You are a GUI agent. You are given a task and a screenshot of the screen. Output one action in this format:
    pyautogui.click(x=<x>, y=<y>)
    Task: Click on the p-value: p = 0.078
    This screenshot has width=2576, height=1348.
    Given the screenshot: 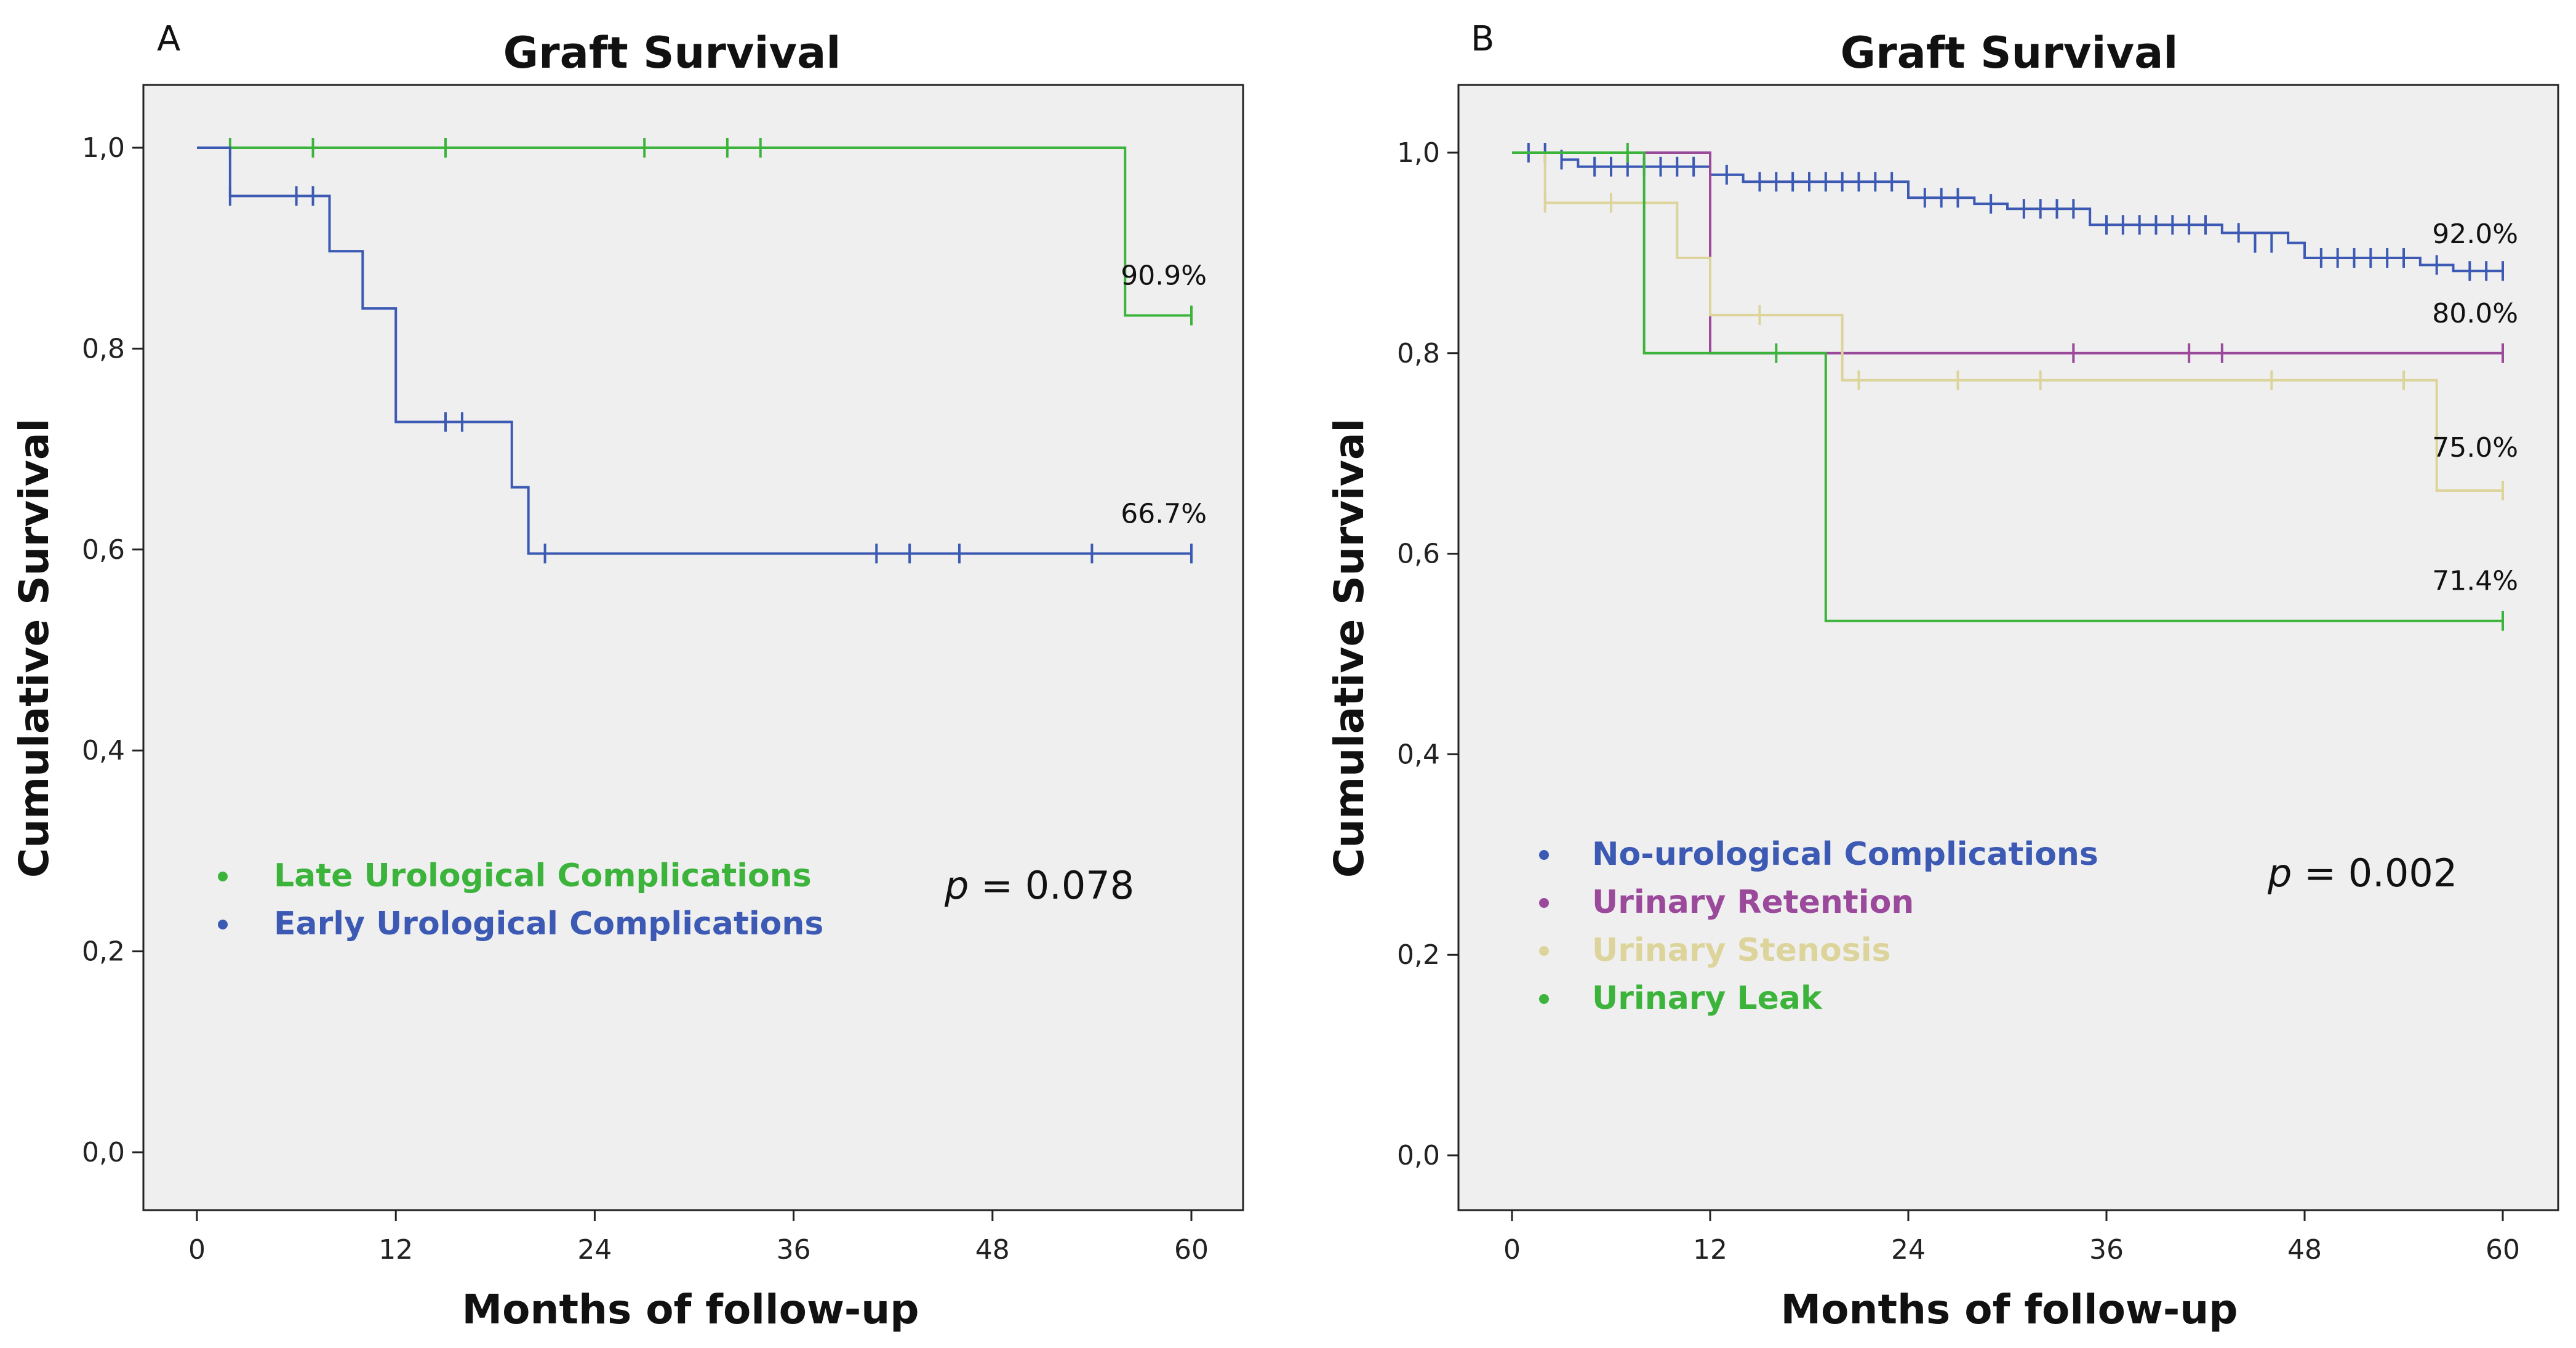 What is the action you would take?
    pyautogui.click(x=1039, y=886)
    